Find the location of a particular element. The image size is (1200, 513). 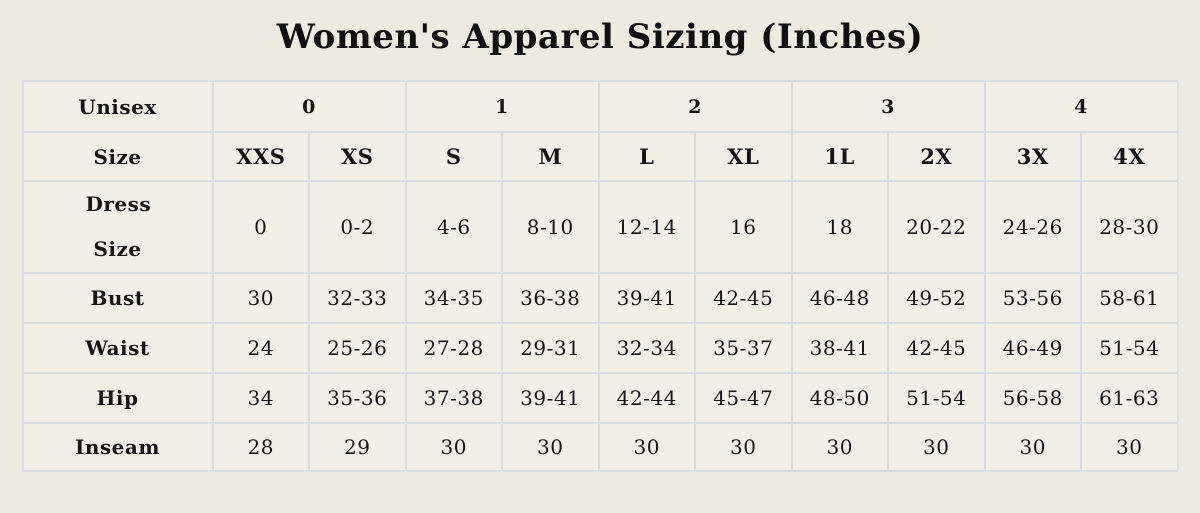

bust-cell: 58-61 is located at coordinates (1129, 298).